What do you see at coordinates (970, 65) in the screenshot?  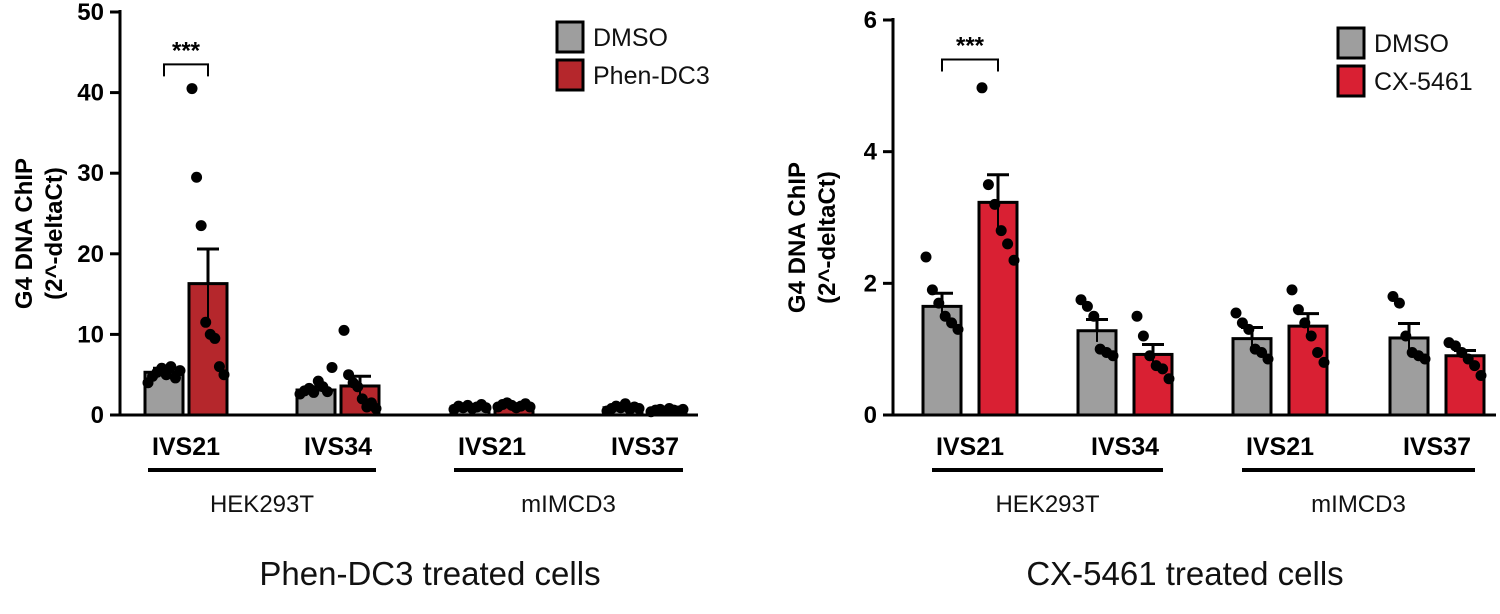 I see `panel2-significance-bracket` at bounding box center [970, 65].